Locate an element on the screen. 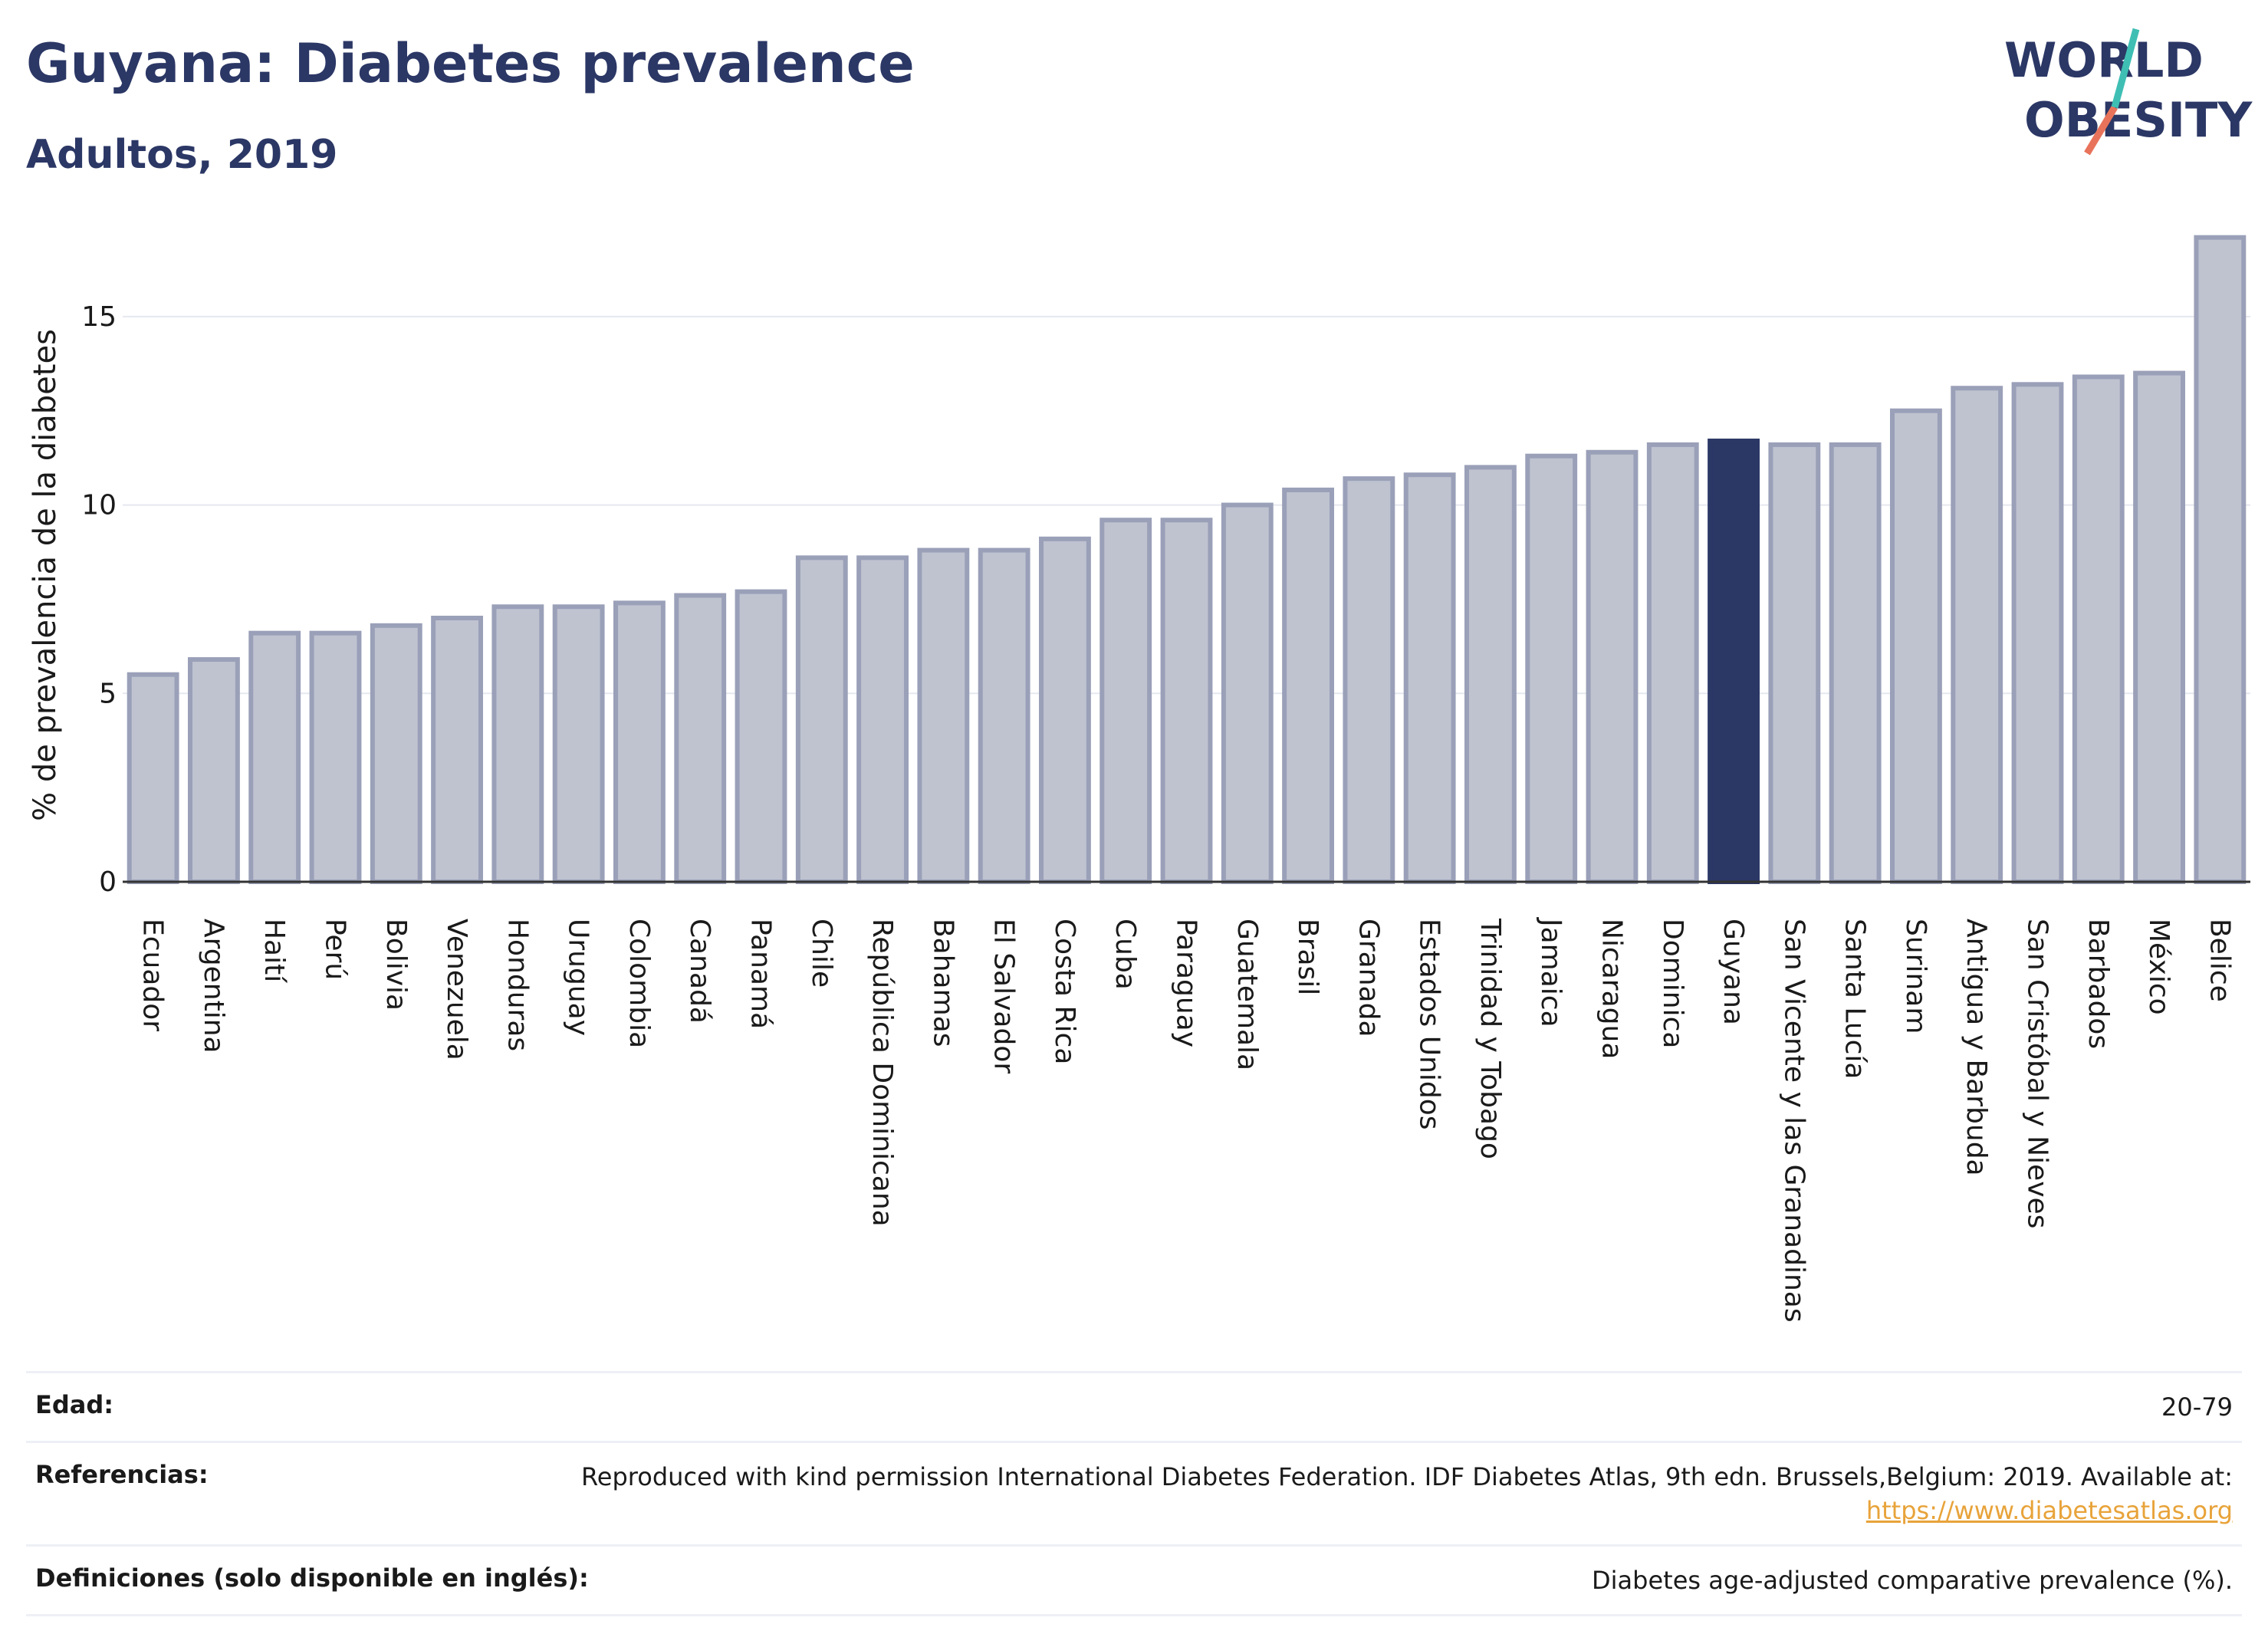 This screenshot has height=1634, width=2268. x-tick-label: Surinam is located at coordinates (1915, 977).